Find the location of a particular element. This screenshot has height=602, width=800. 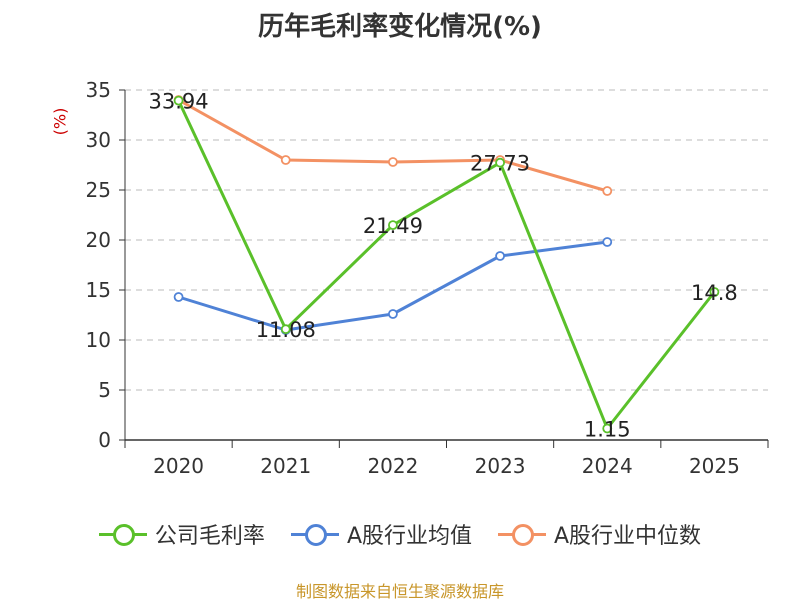

data-label: 14.8 is located at coordinates (714, 293).